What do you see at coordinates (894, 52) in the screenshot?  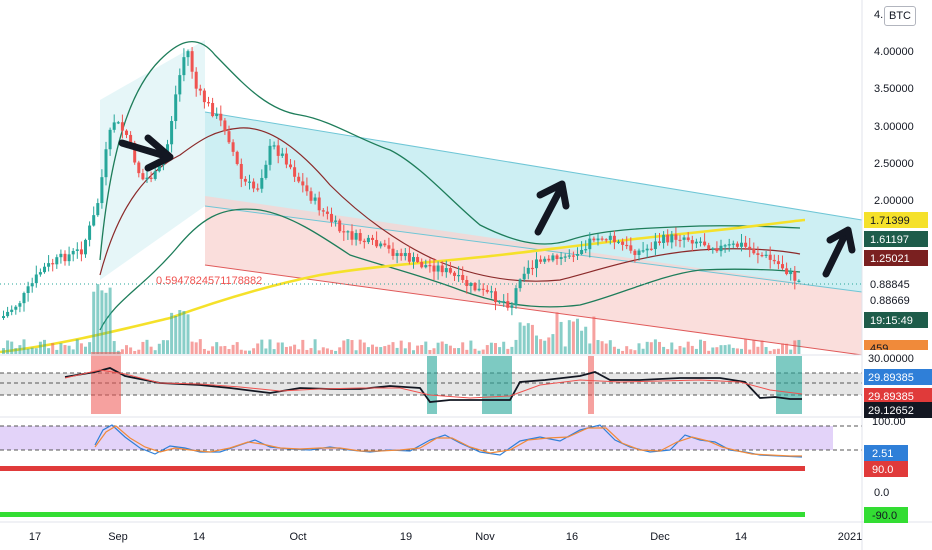 I see `price-tick-label: 4.00000` at bounding box center [894, 52].